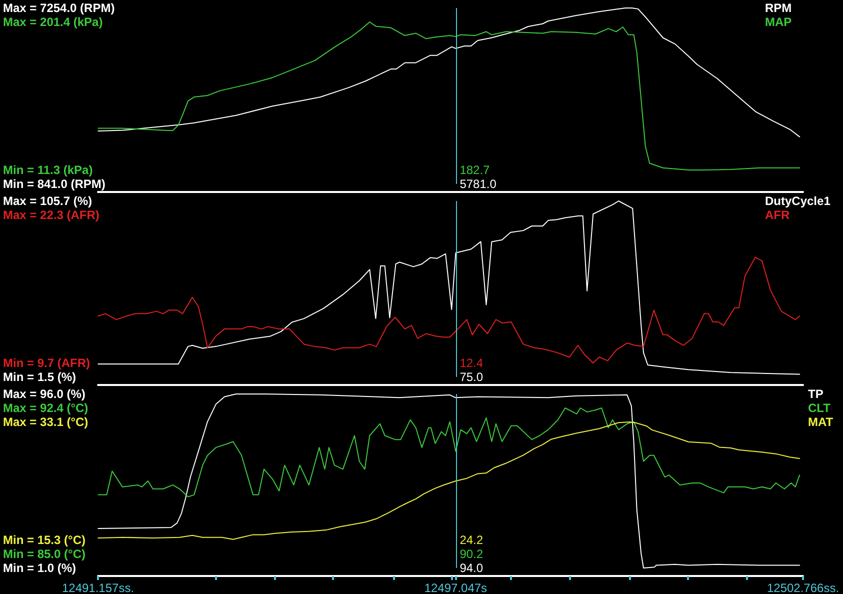 This screenshot has width=843, height=594. What do you see at coordinates (44, 554) in the screenshot?
I see `y2-tick-label: Min = 85.0 (°C)` at bounding box center [44, 554].